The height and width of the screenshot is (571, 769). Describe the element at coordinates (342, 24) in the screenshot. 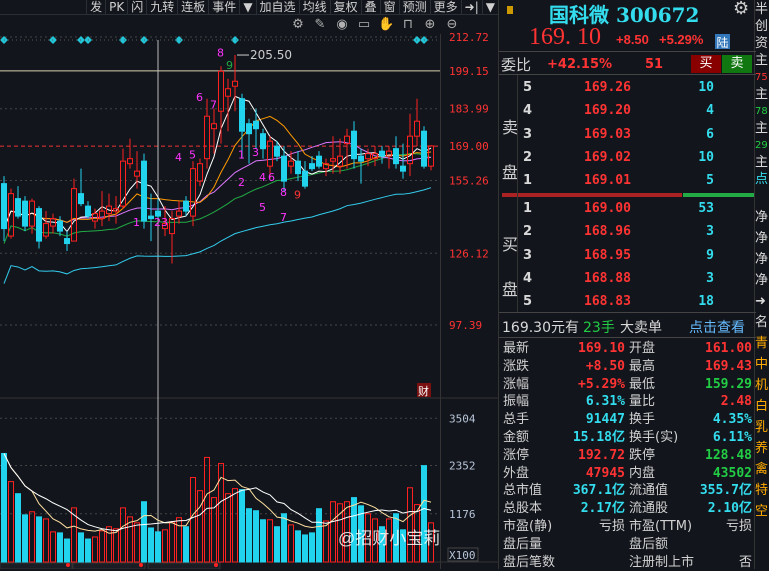

I see `eye-icon: ◉` at that location.